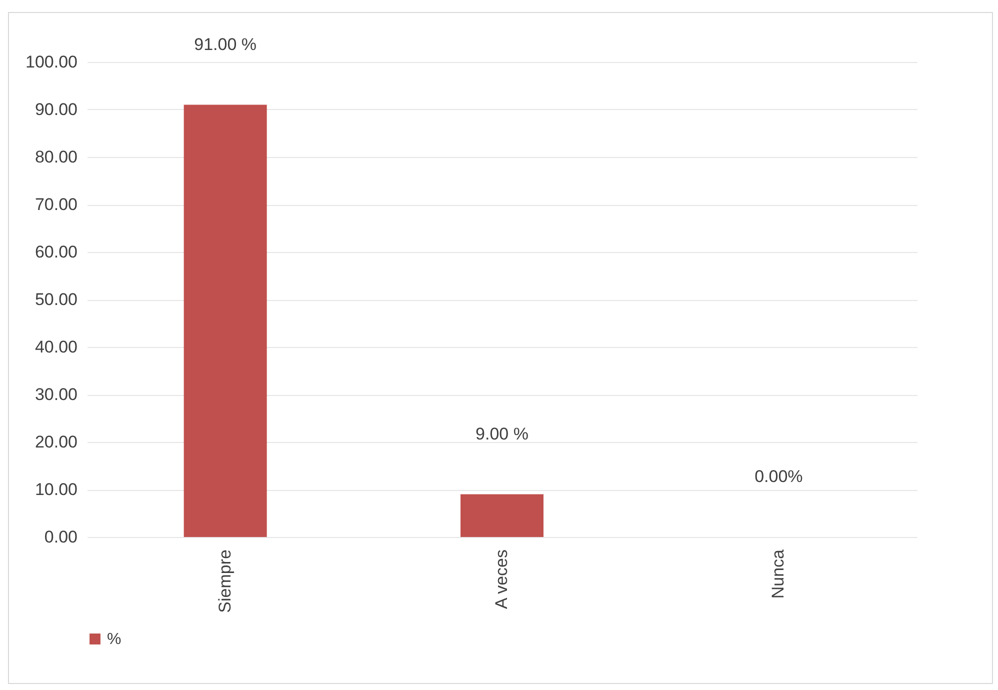 The height and width of the screenshot is (690, 998). What do you see at coordinates (501, 580) in the screenshot?
I see `x-tick-label: A veces` at bounding box center [501, 580].